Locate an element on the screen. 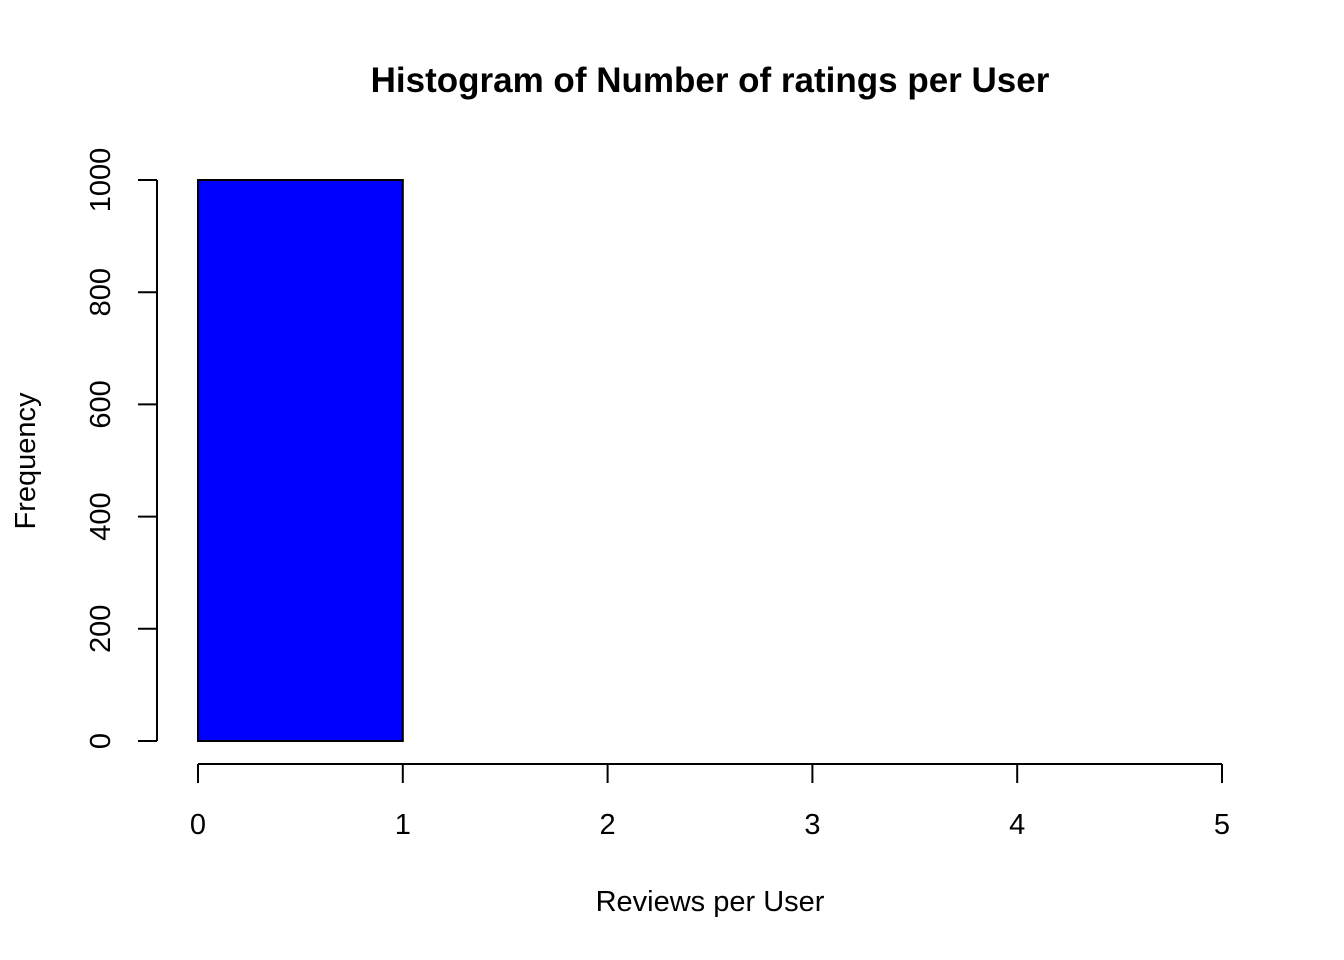 This screenshot has width=1344, height=960. y-tick-label-5: 1000 is located at coordinates (101, 180).